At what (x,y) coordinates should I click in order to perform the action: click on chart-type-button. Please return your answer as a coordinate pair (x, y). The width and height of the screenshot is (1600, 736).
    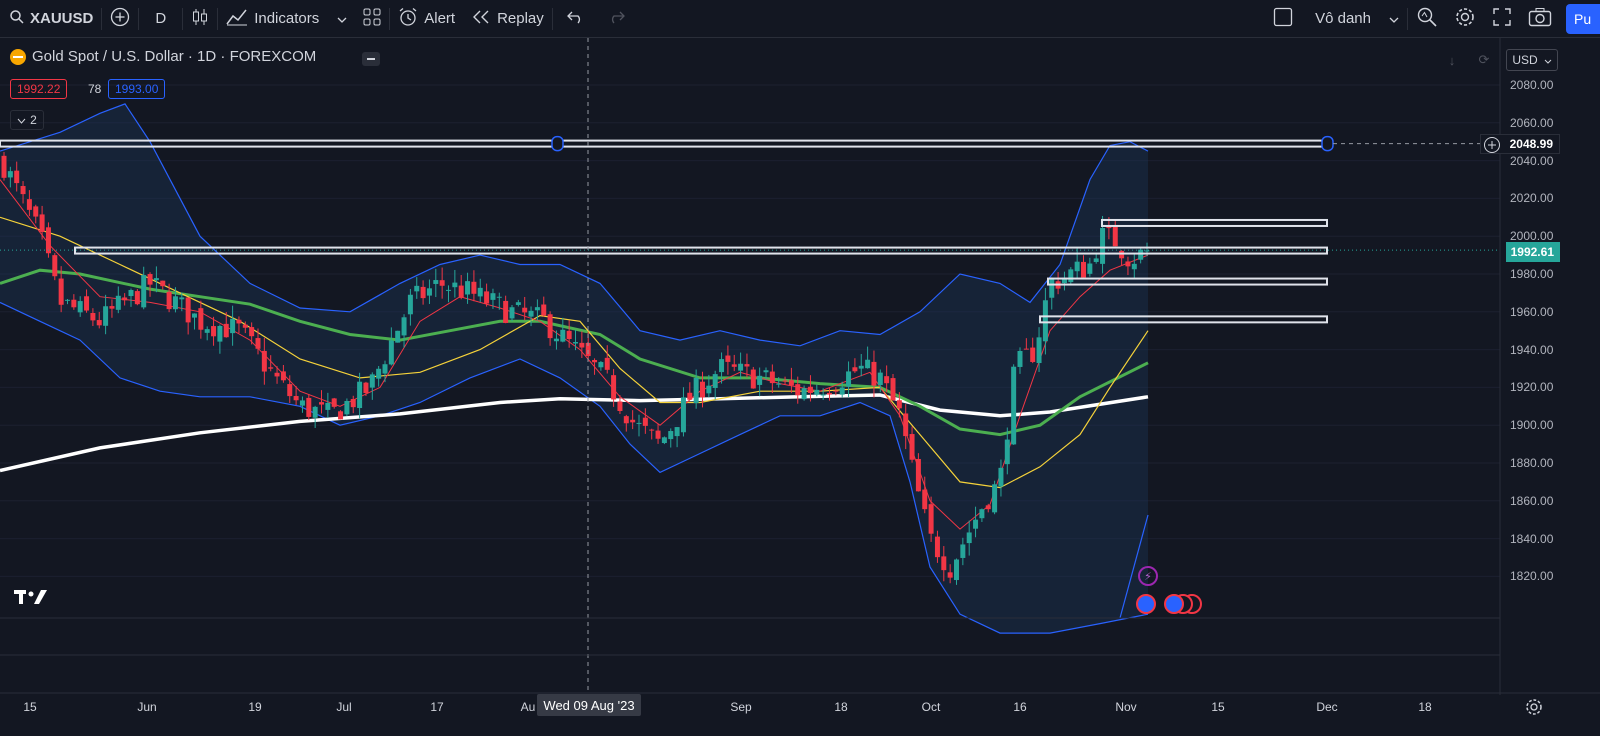
    Looking at the image, I should click on (200, 18).